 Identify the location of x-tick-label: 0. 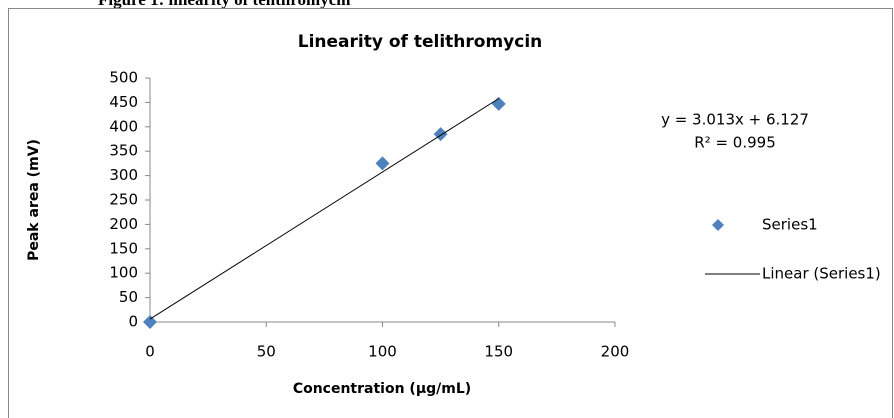
(150, 352).